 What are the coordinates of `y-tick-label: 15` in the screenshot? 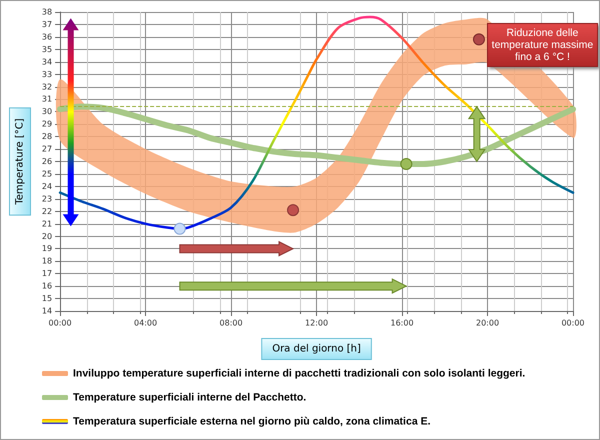 It's located at (47, 299).